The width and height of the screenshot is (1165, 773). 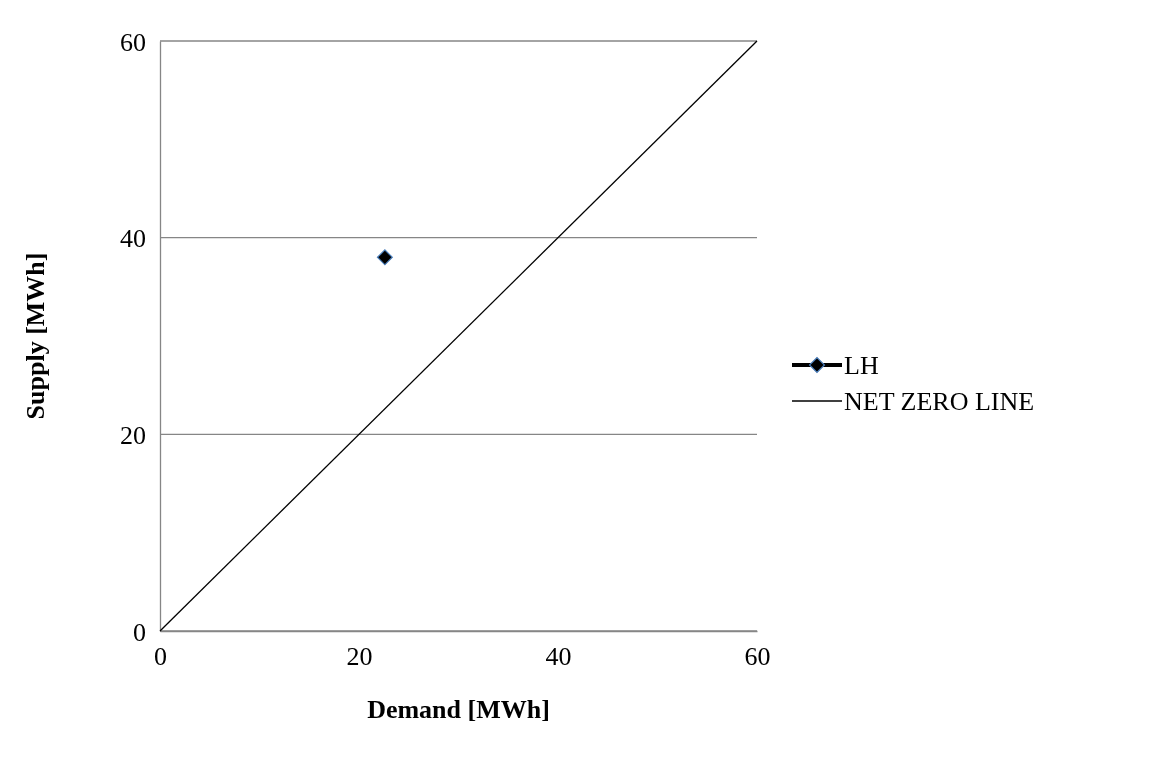 What do you see at coordinates (458, 709) in the screenshot?
I see `x-axis-title: Demand [MWh]` at bounding box center [458, 709].